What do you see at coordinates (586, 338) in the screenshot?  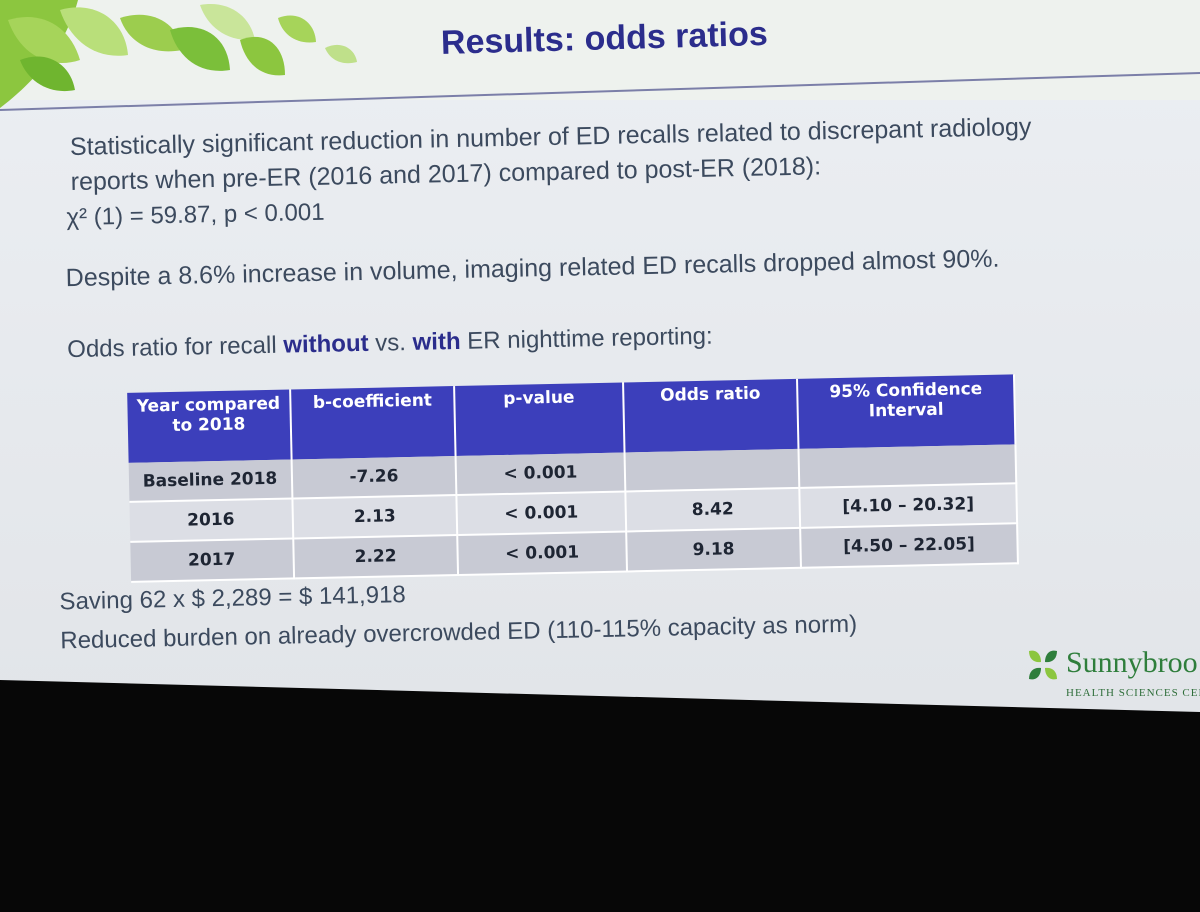 I see `odds-ratio-intro-post: ER nighttime reporting:` at bounding box center [586, 338].